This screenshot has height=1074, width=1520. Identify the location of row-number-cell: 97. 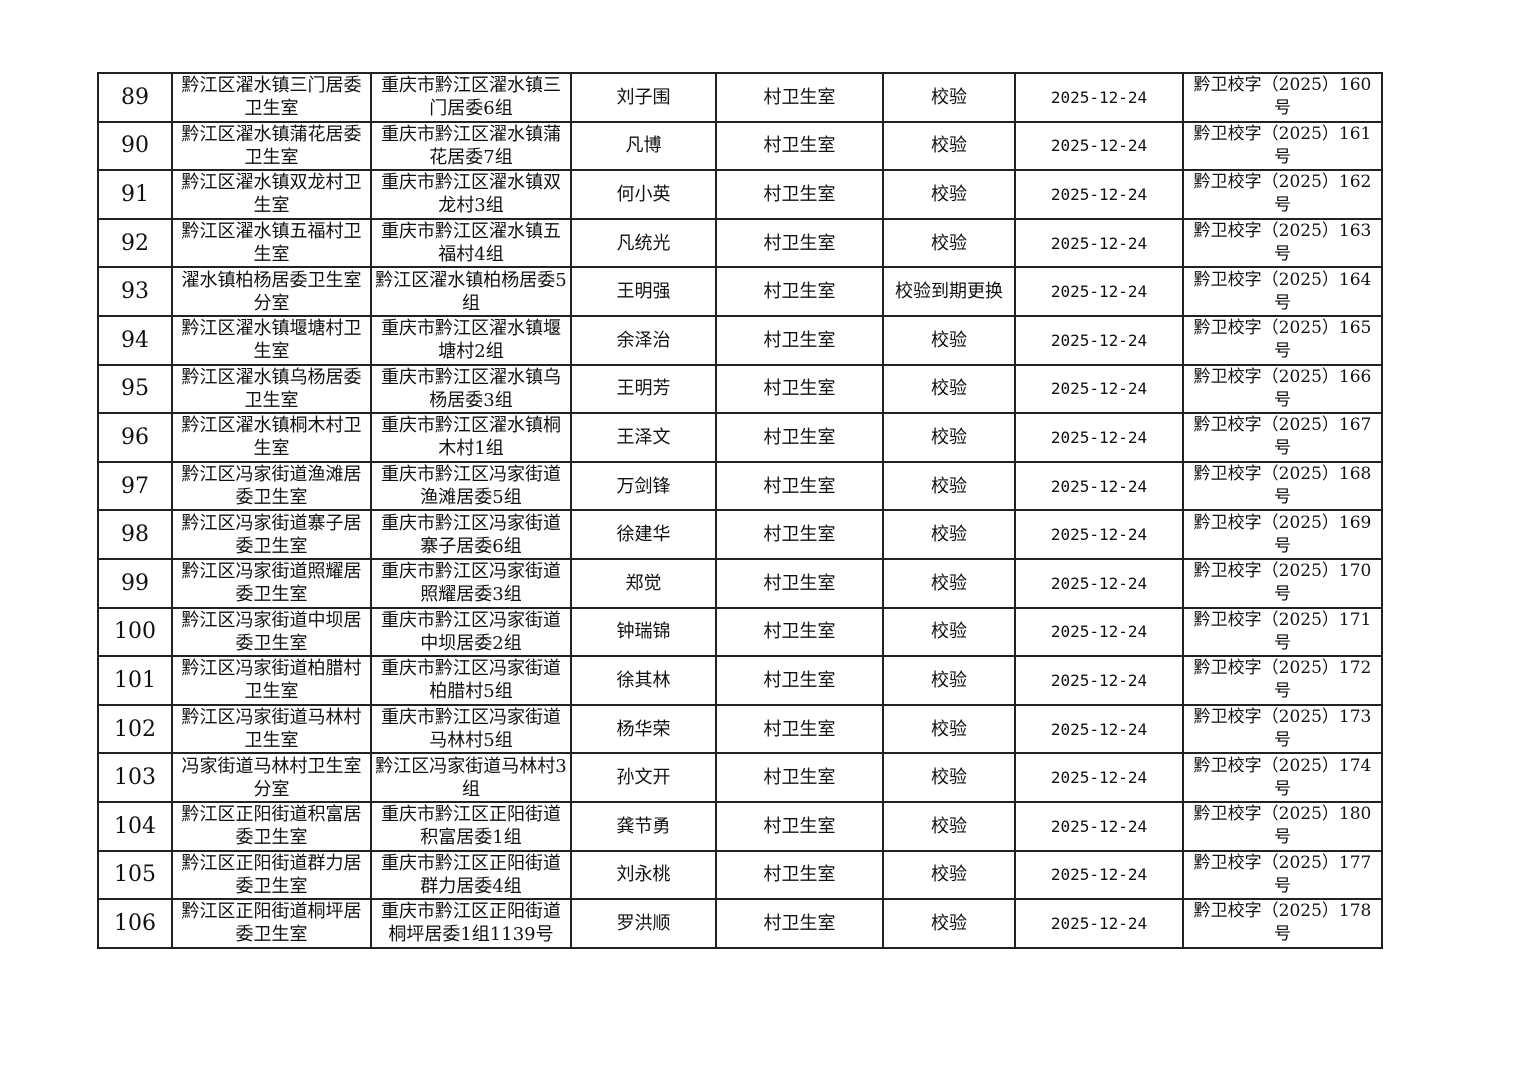
(135, 486).